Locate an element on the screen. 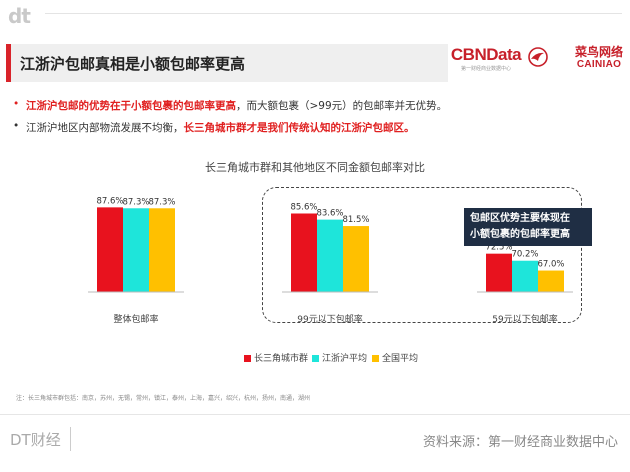  data-label-0-1: 87.3% is located at coordinates (135, 202).